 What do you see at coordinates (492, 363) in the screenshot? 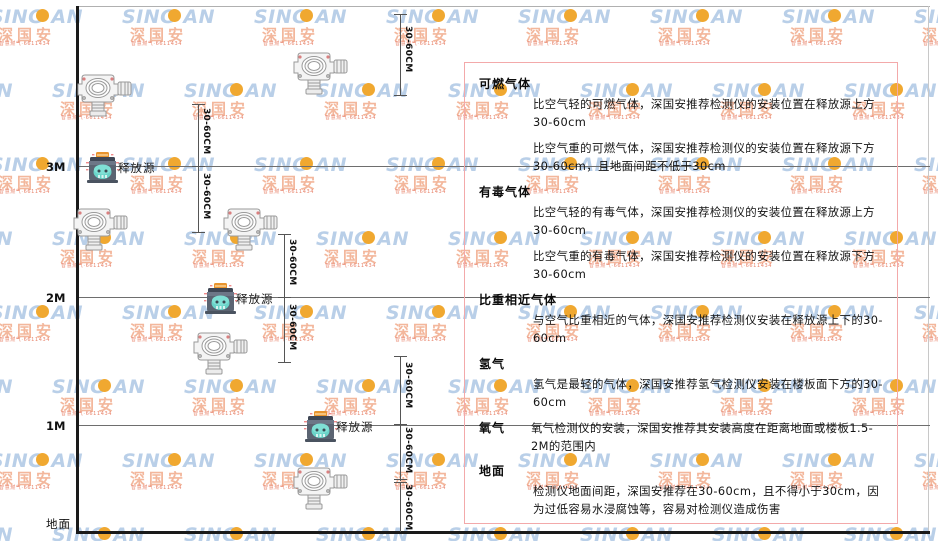
I see `panel-section-heading: 氢气` at bounding box center [492, 363].